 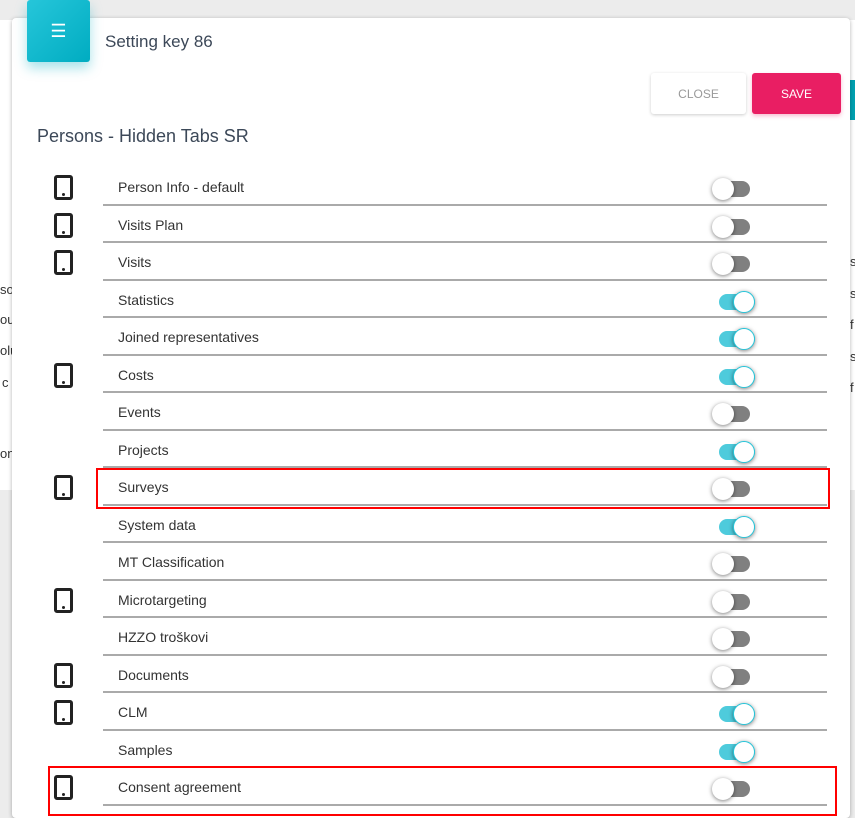 I want to click on setting-row: Projects, so click(x=427, y=449).